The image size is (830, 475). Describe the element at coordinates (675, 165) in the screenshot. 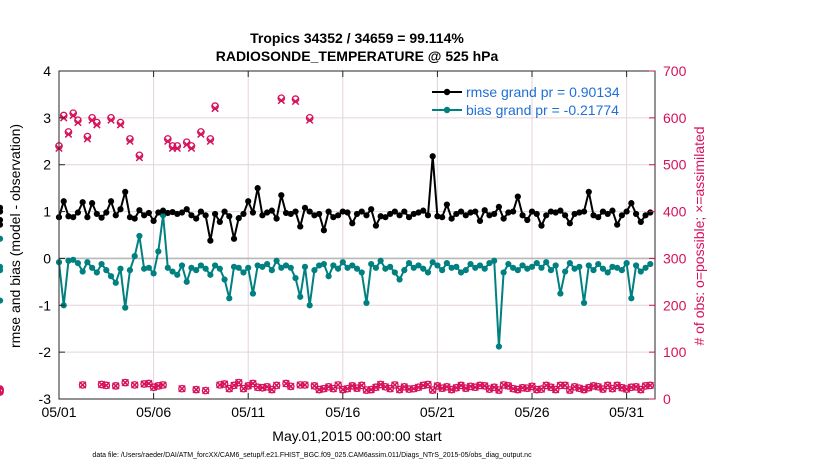

I see `y-right-tick-label: 500` at that location.